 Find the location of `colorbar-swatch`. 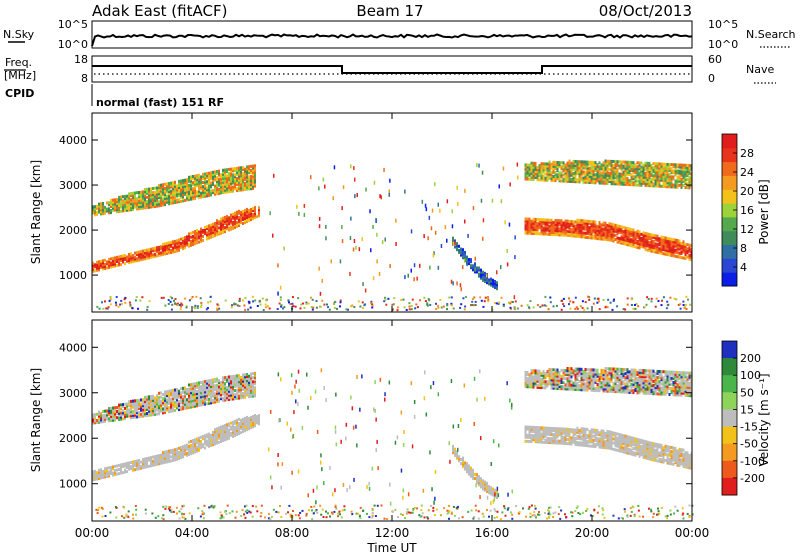

colorbar-swatch is located at coordinates (729, 182).